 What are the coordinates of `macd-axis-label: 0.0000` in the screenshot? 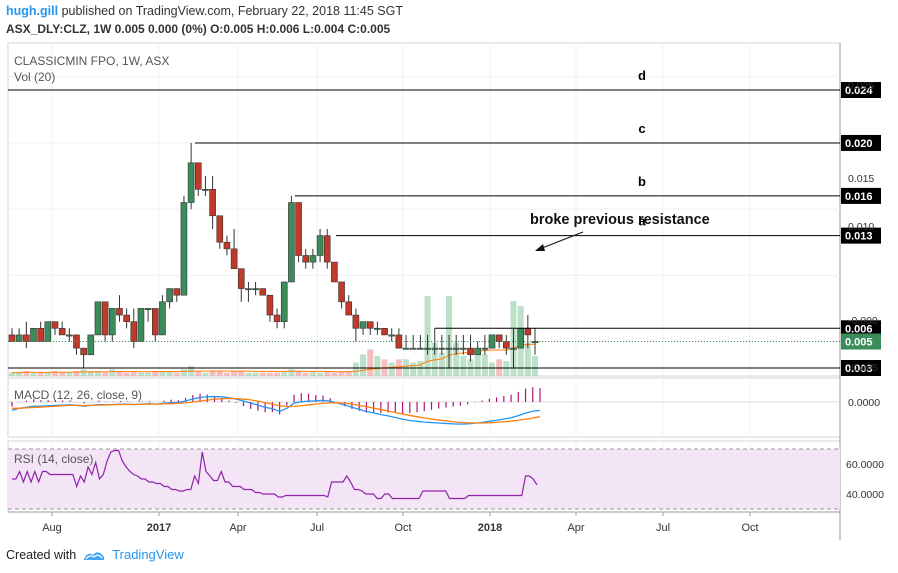 It's located at (864, 403).